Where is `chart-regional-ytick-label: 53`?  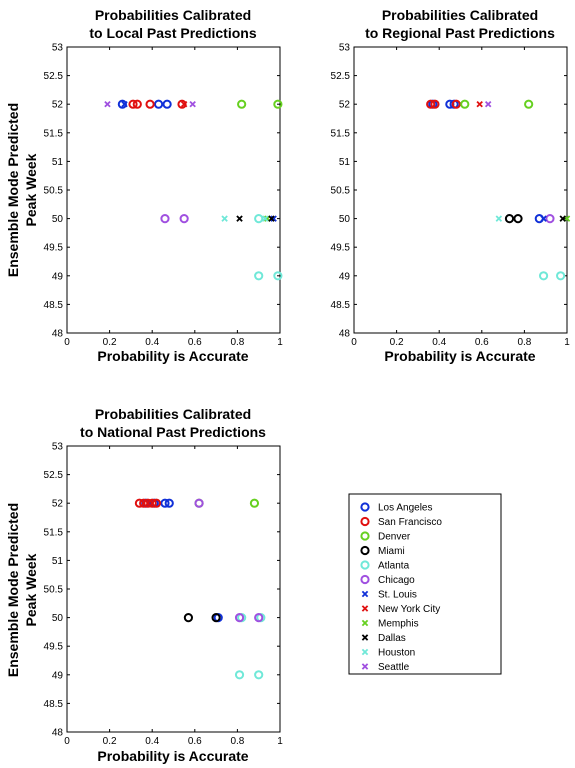 chart-regional-ytick-label: 53 is located at coordinates (345, 48).